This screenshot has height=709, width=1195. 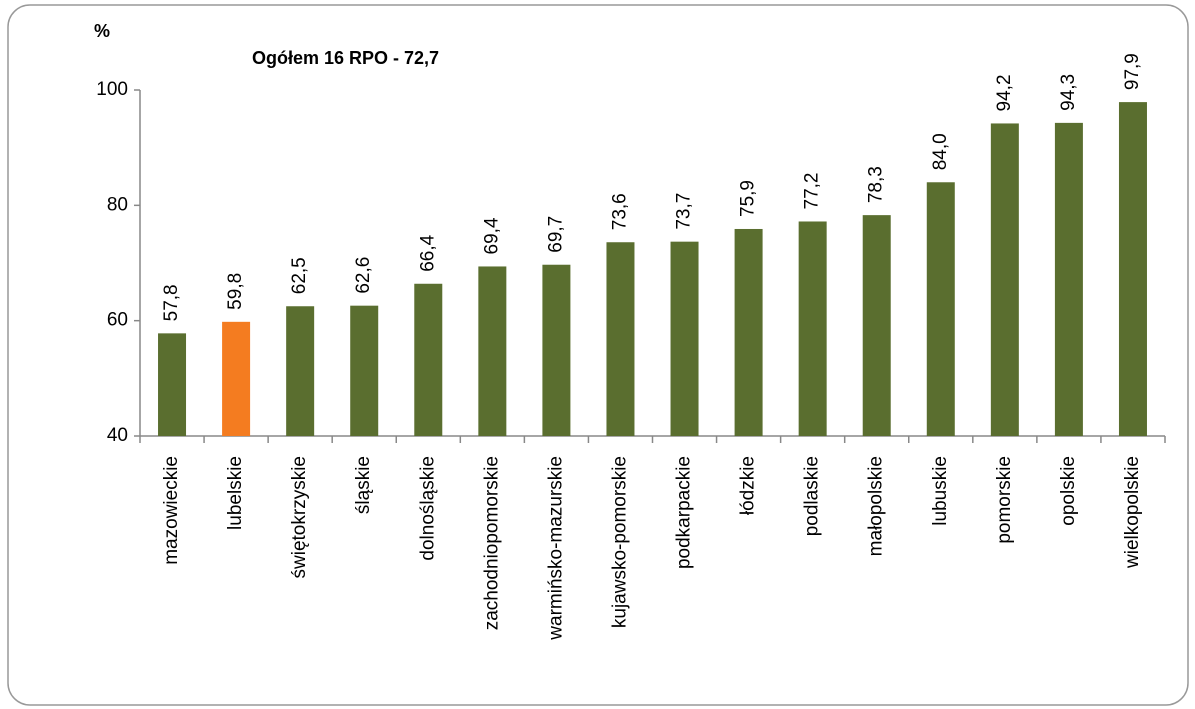 What do you see at coordinates (299, 275) in the screenshot?
I see `value-label: 62,5` at bounding box center [299, 275].